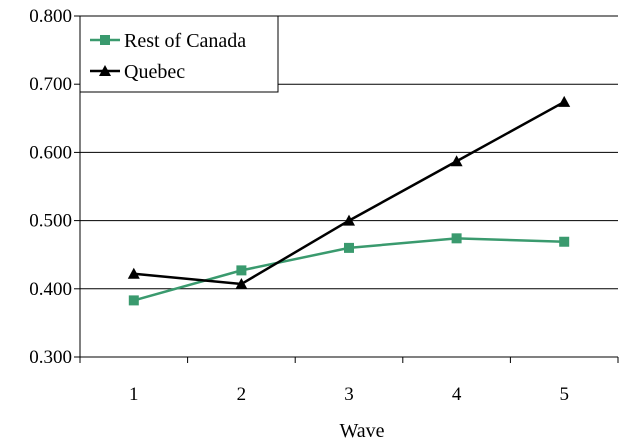 The height and width of the screenshot is (445, 629). Describe the element at coordinates (242, 394) in the screenshot. I see `x-tick-label: 2` at that location.